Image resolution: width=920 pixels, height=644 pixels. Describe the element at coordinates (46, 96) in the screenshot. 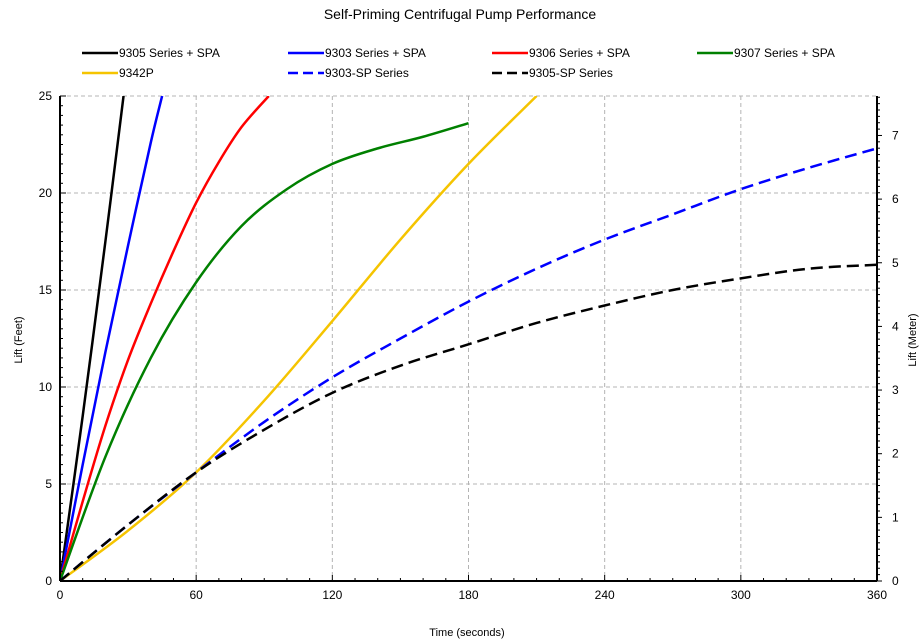

I see `y-tick-label-left: 25` at that location.